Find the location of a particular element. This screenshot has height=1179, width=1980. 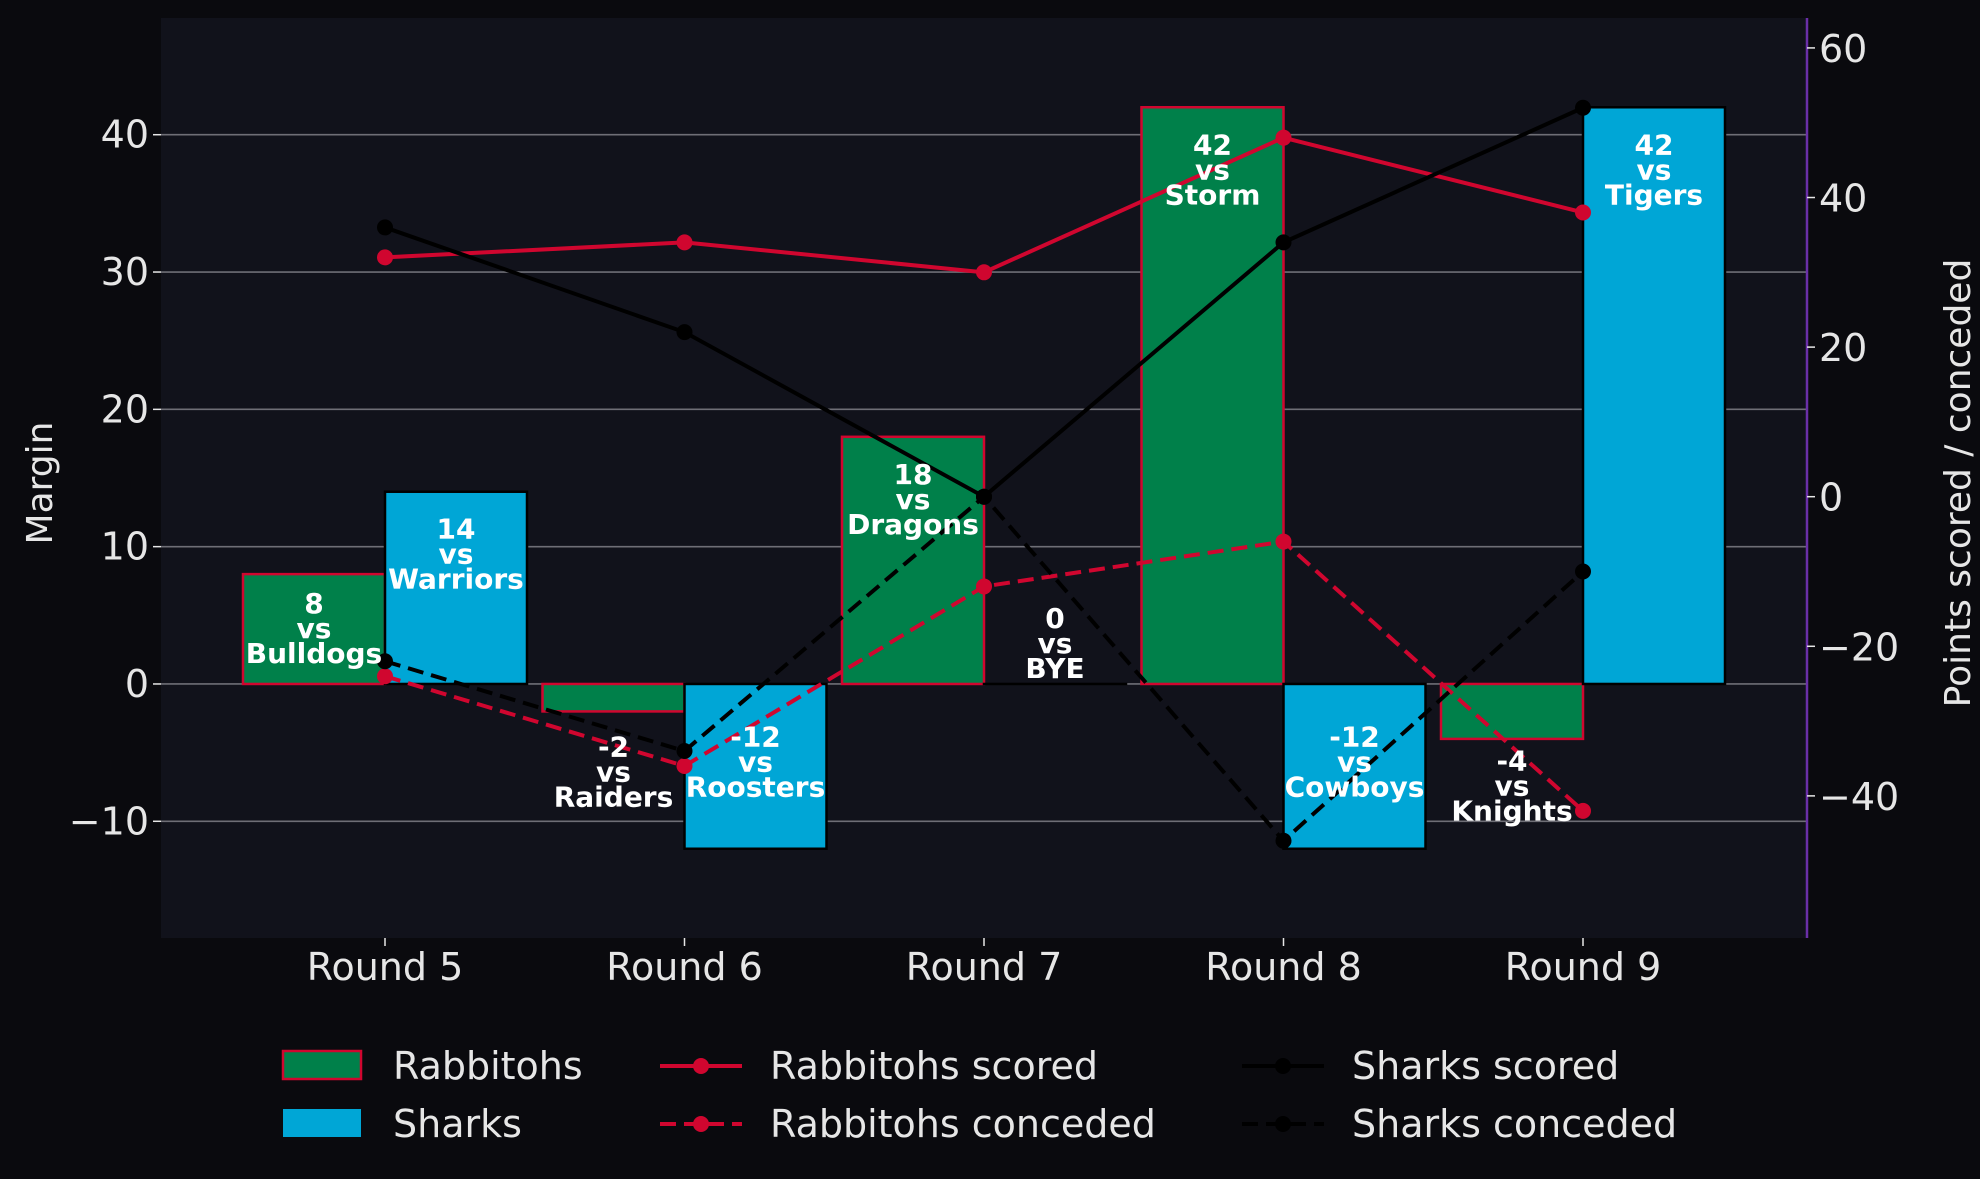

legend-label: Sharks conceded is located at coordinates (1514, 1124).